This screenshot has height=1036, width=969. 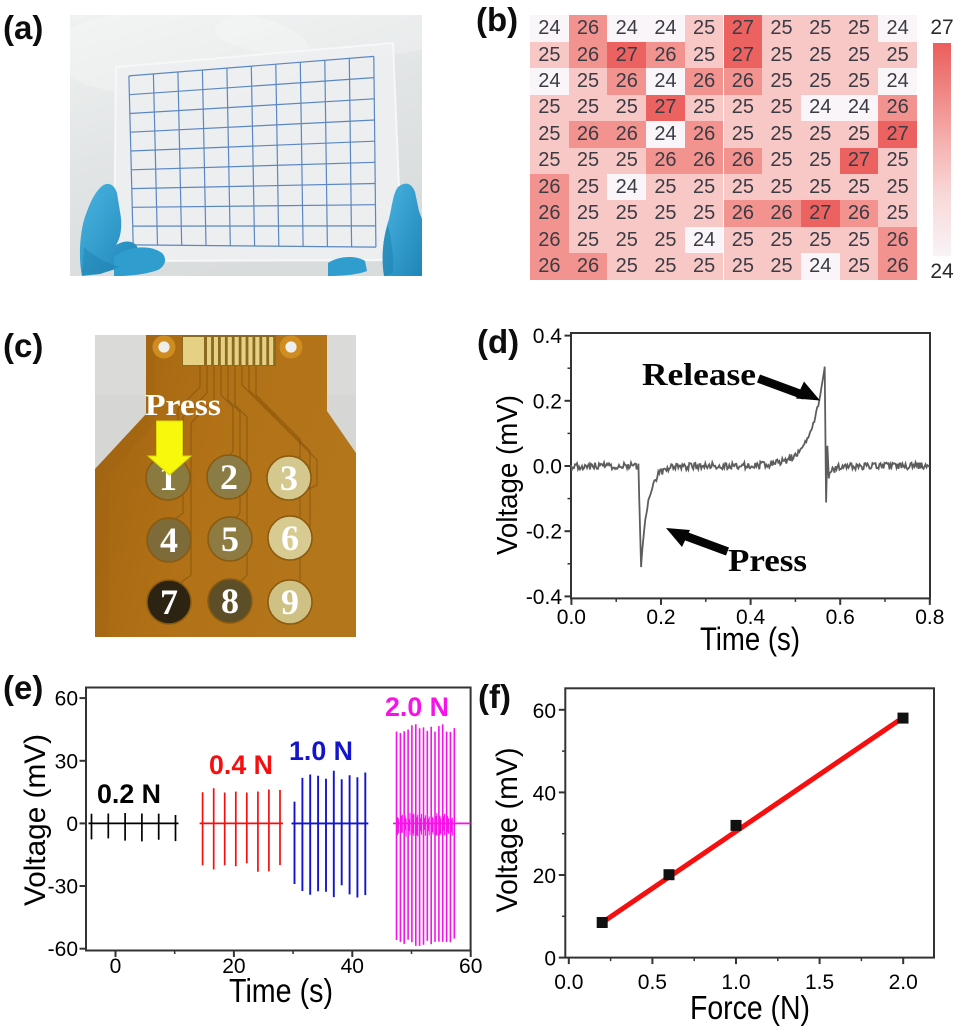 What do you see at coordinates (735, 982) in the screenshot?
I see `svg-text: 1.0` at bounding box center [735, 982].